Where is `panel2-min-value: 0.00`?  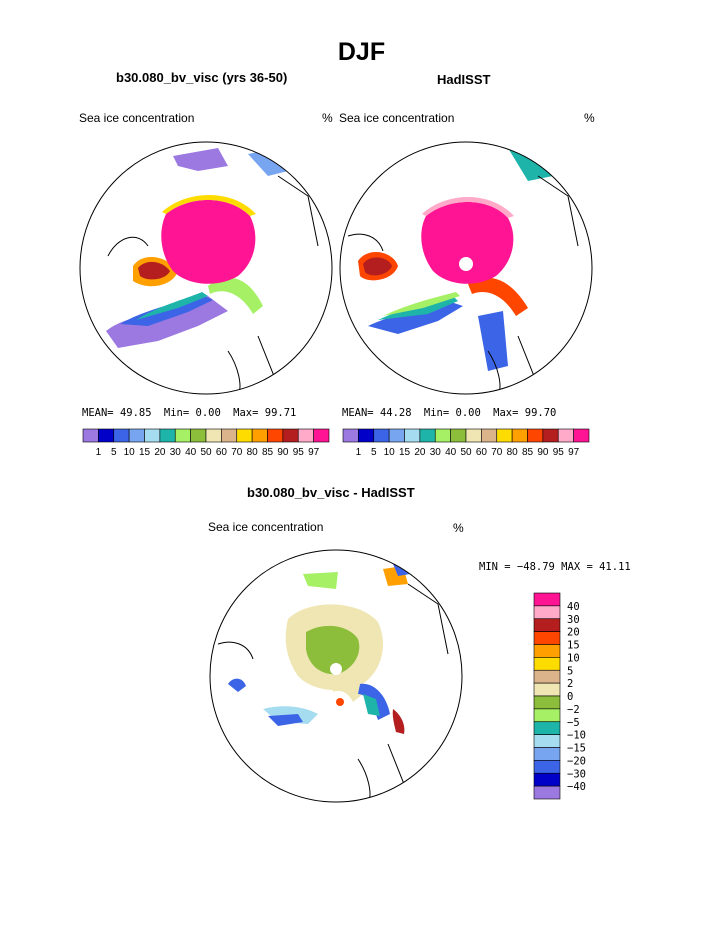
panel2-min-value: 0.00 is located at coordinates (468, 413).